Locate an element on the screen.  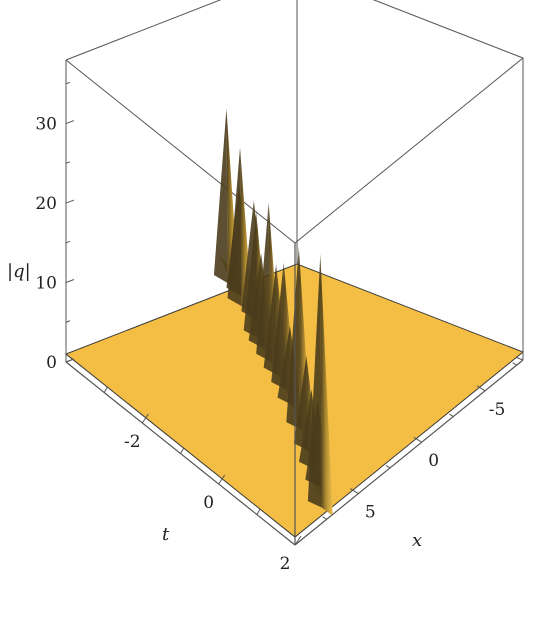
z-tick-label: 20 is located at coordinates (46, 204).